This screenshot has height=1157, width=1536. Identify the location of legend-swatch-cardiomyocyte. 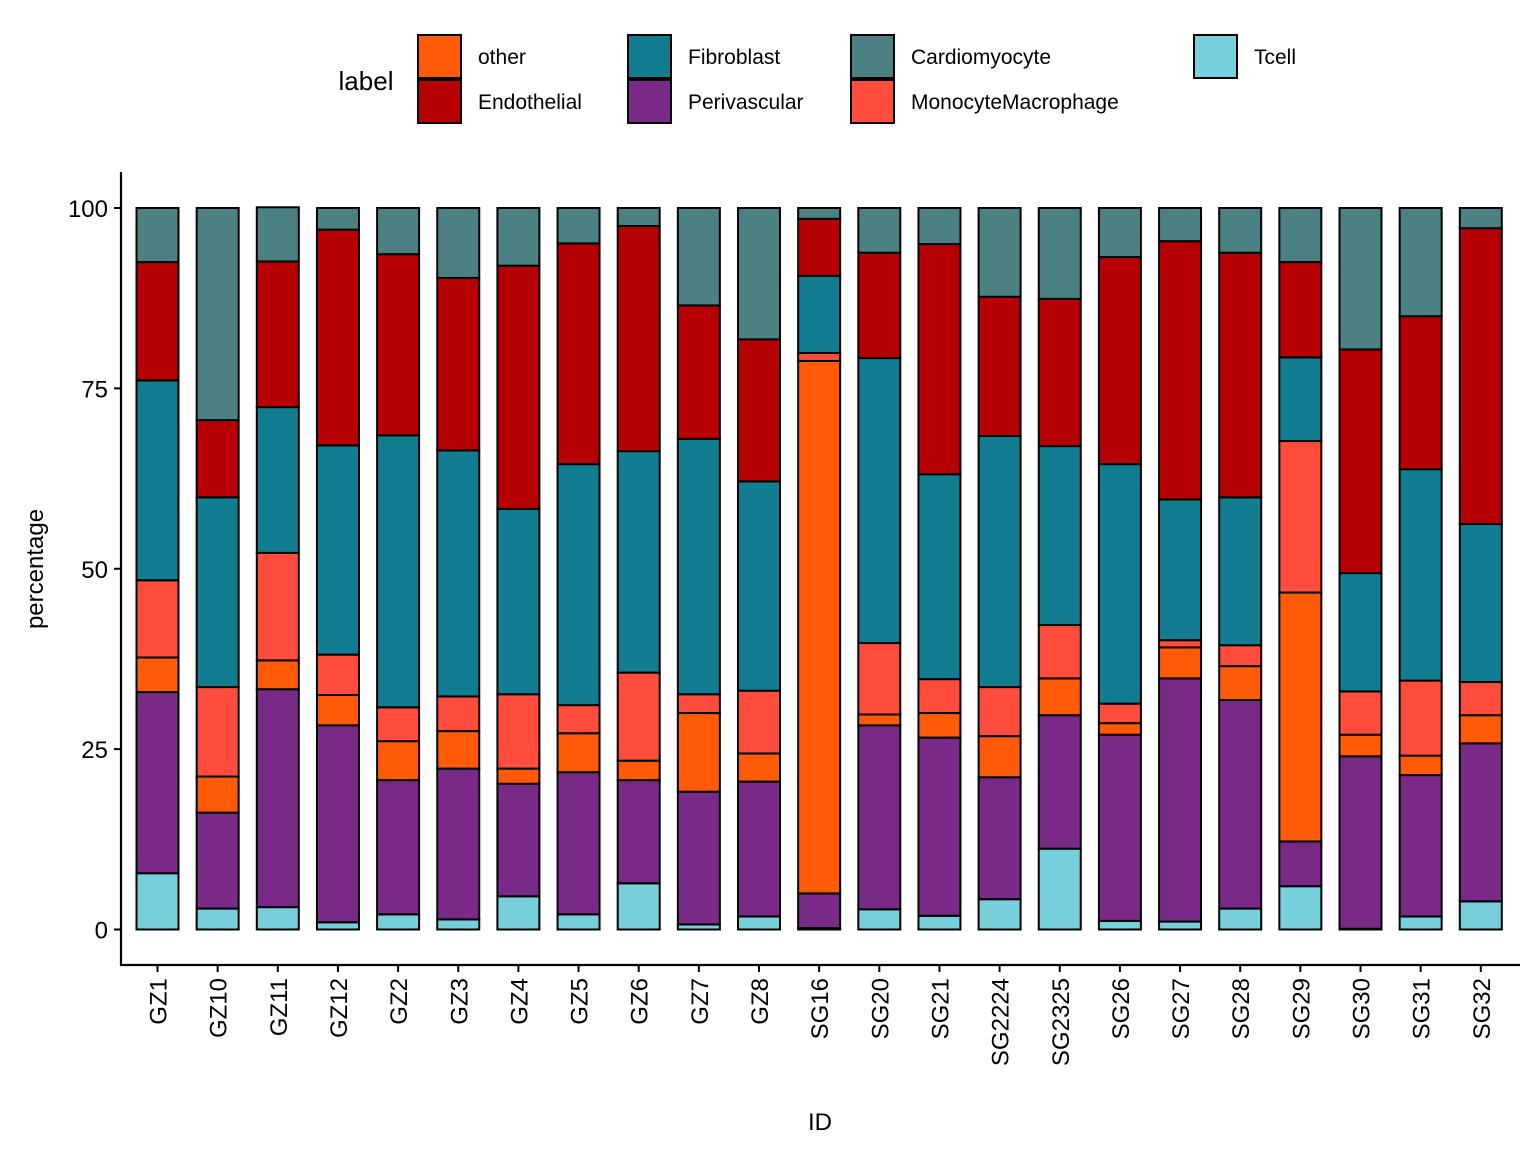
(872, 56).